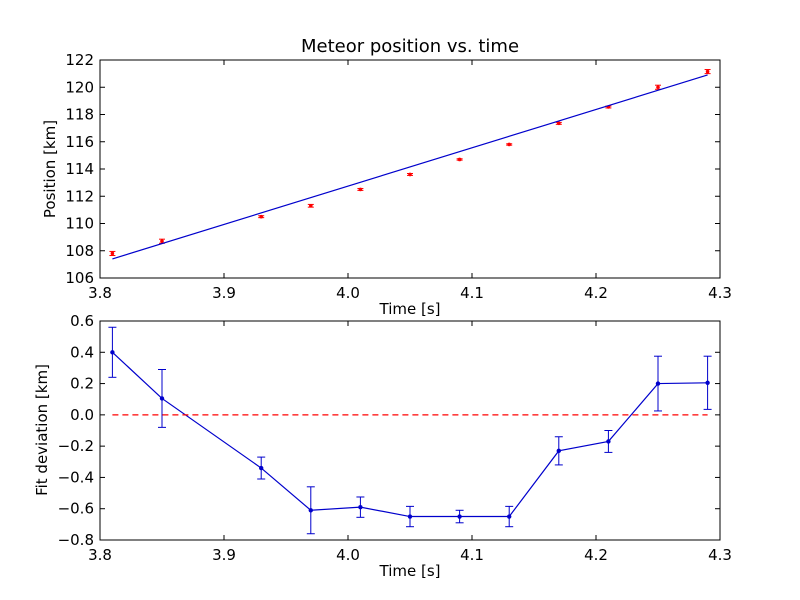 This screenshot has height=600, width=800. Describe the element at coordinates (42, 430) in the screenshot. I see `deviation-plot-y-label: Fit deviation [km]` at that location.